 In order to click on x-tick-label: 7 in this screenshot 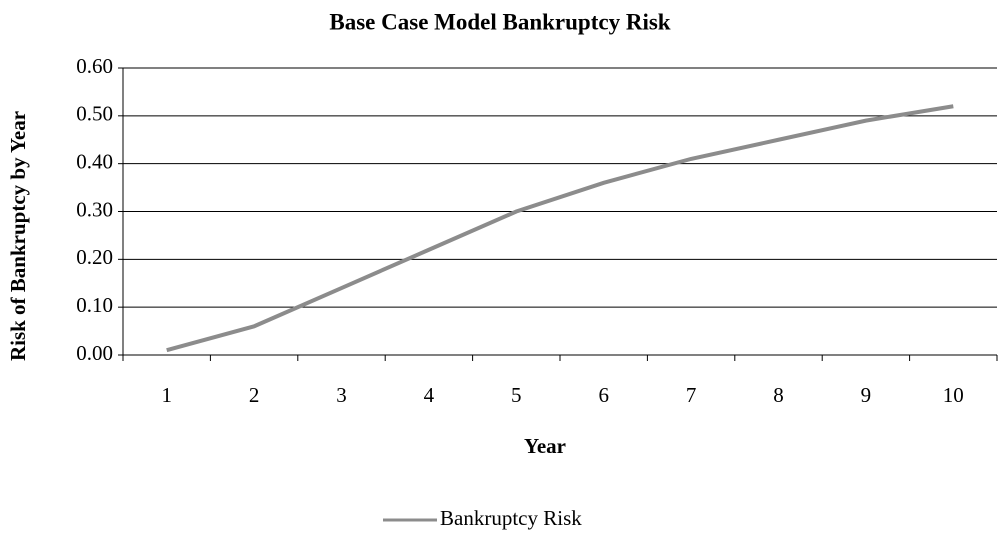, I will do `click(691, 395)`.